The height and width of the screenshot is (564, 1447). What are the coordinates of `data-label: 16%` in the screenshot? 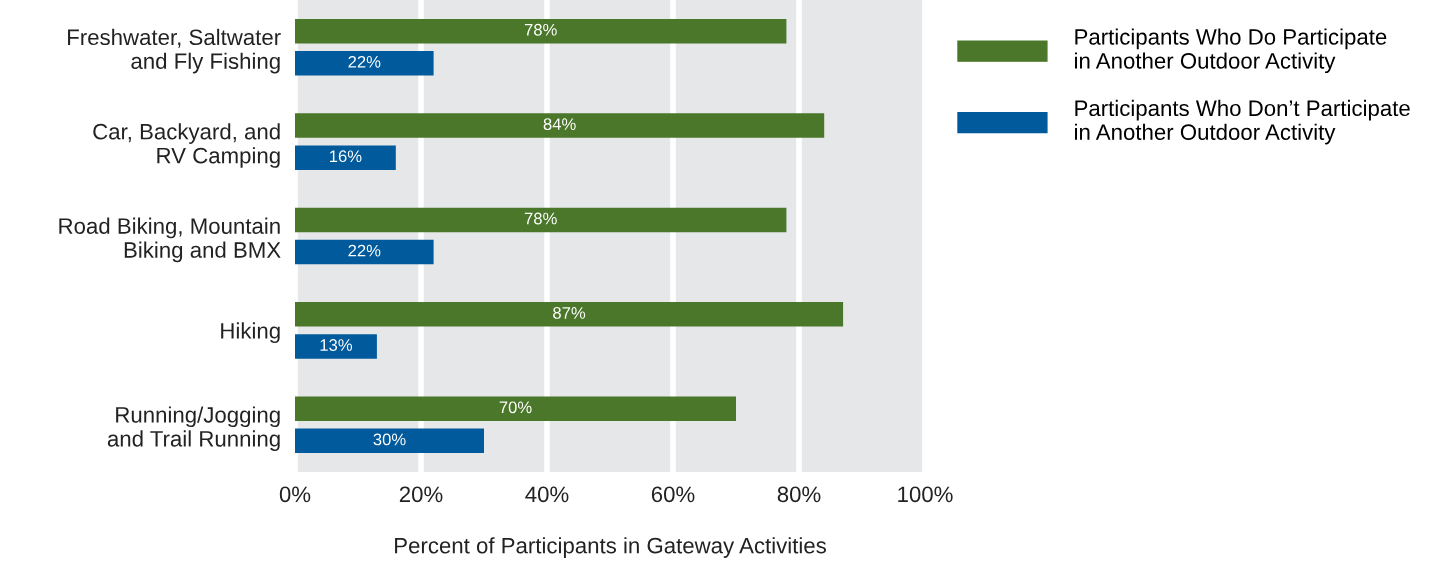 It's located at (345, 156).